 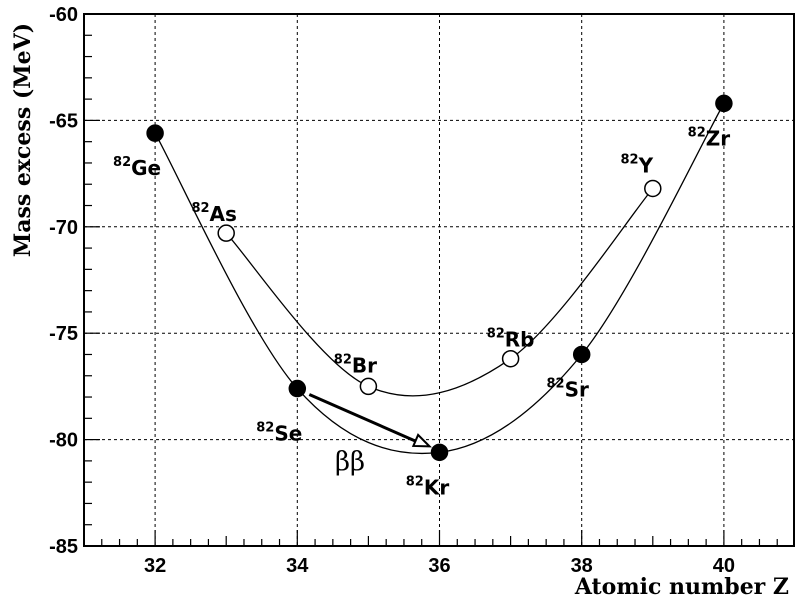 I want to click on beta-beta-arrow: ββ, so click(x=370, y=435).